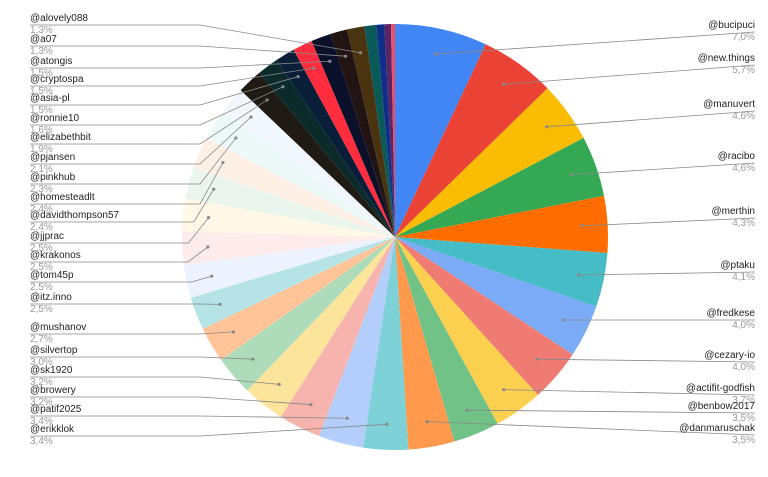 This screenshot has height=477, width=768. Describe the element at coordinates (47, 236) in the screenshot. I see `slice-label: @jjprac` at that location.